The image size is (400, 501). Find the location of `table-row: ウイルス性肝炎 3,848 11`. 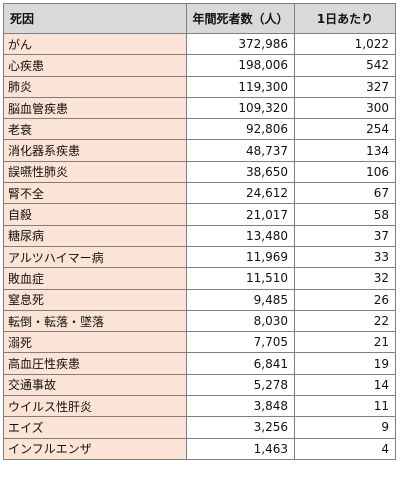

table-row: ウイルス性肝炎 3,848 11 is located at coordinates (199, 406).